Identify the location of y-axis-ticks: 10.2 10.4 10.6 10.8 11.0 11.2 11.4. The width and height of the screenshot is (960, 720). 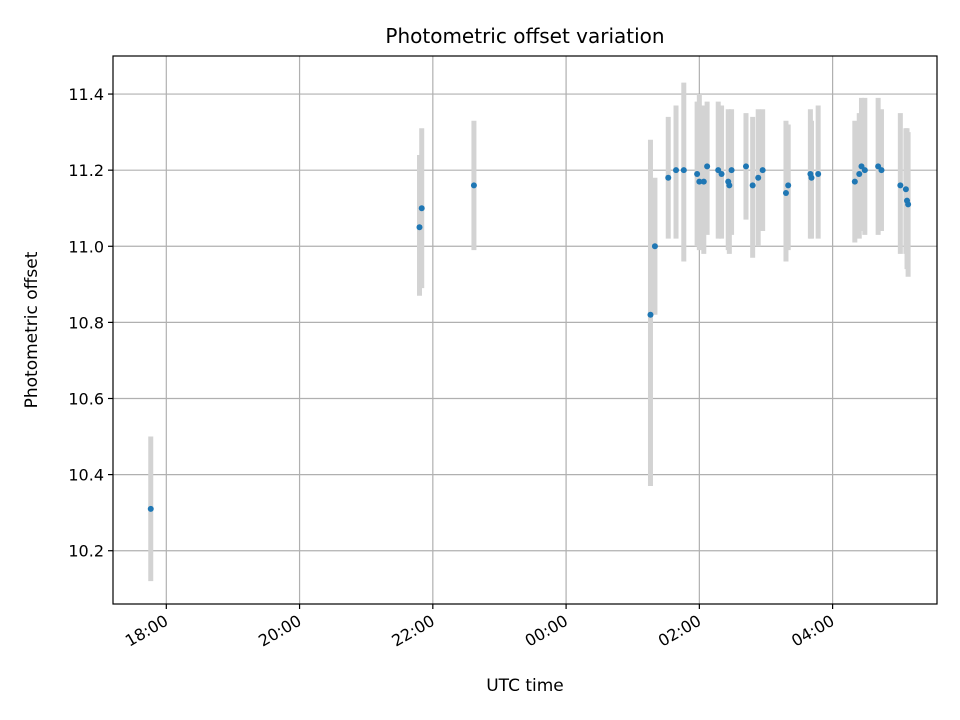
(90, 323).